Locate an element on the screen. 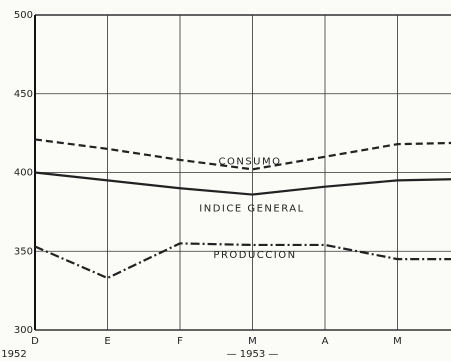  annotation: — 1953 — is located at coordinates (253, 354).